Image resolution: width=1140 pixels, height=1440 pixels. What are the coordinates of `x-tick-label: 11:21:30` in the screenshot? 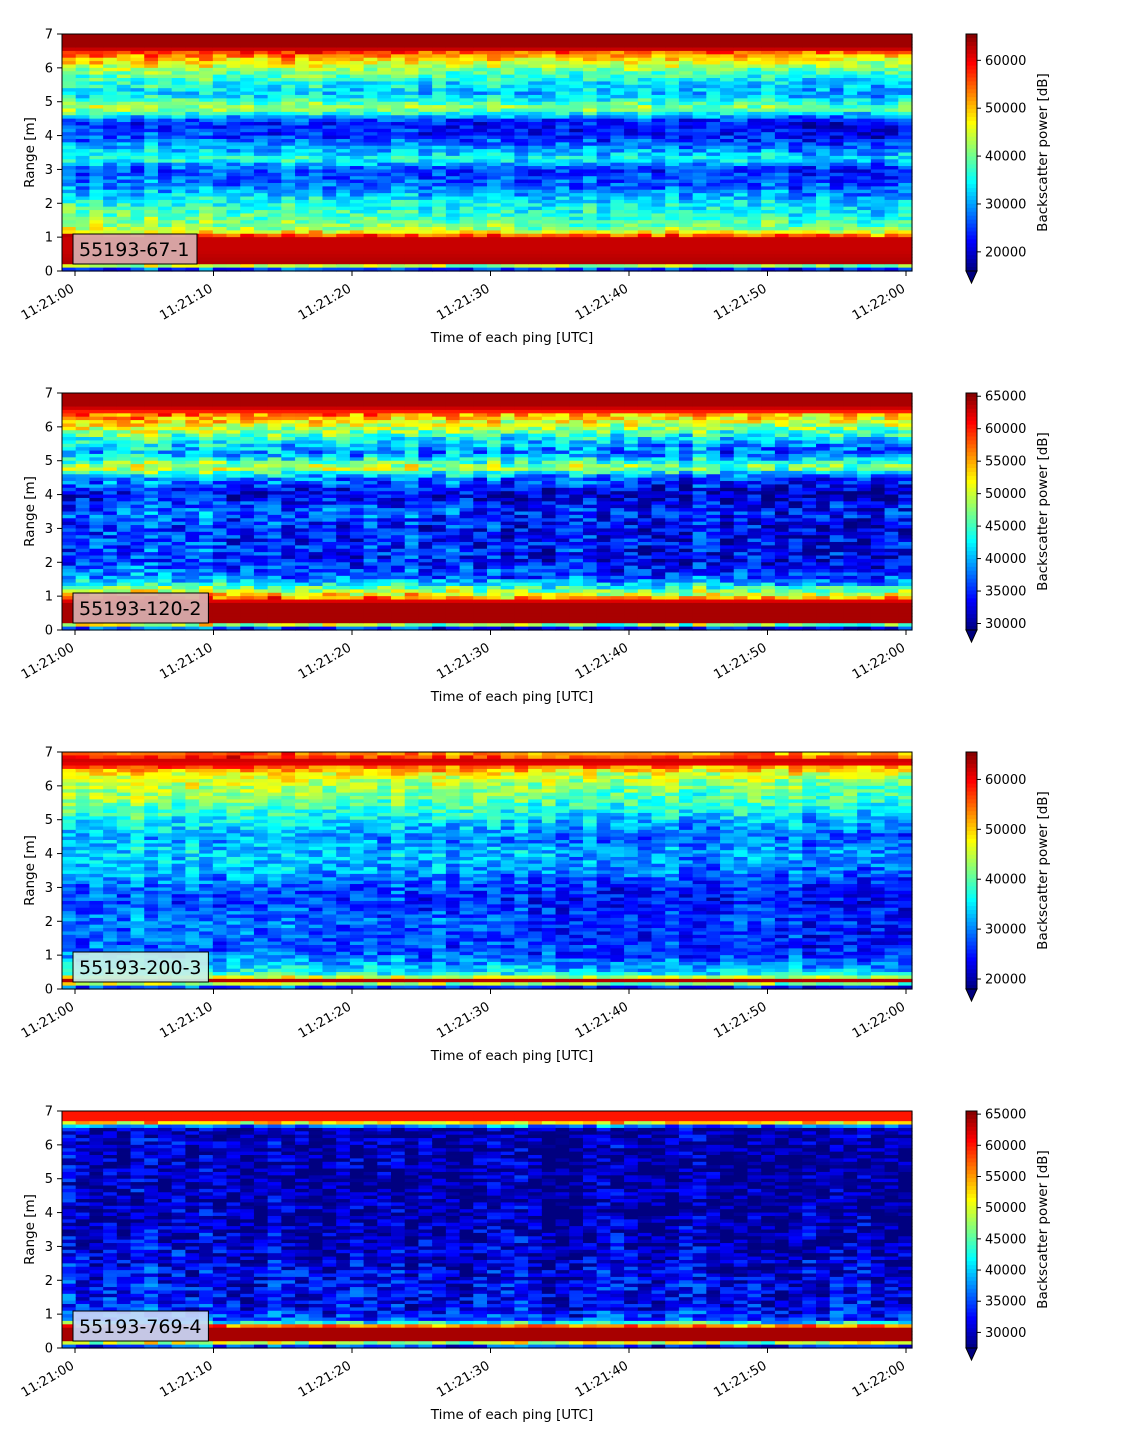 It's located at (463, 302).